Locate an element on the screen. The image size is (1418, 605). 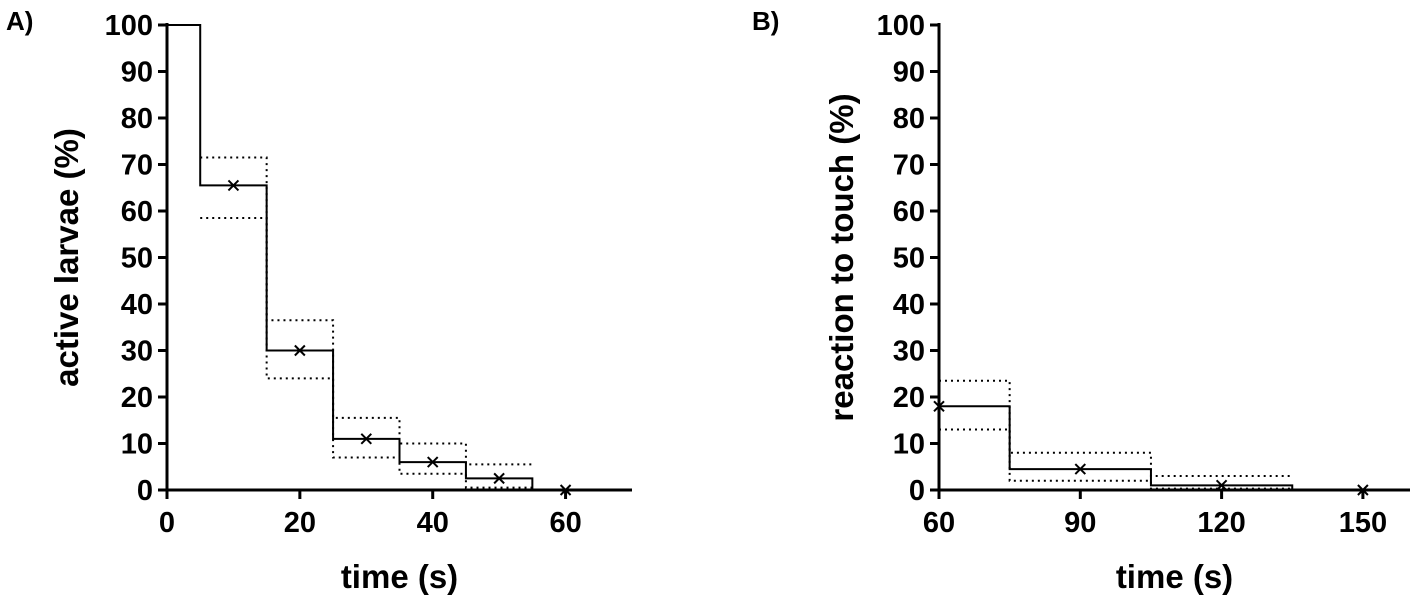
panel-a-y-tick-label: 60 is located at coordinates (137, 212).